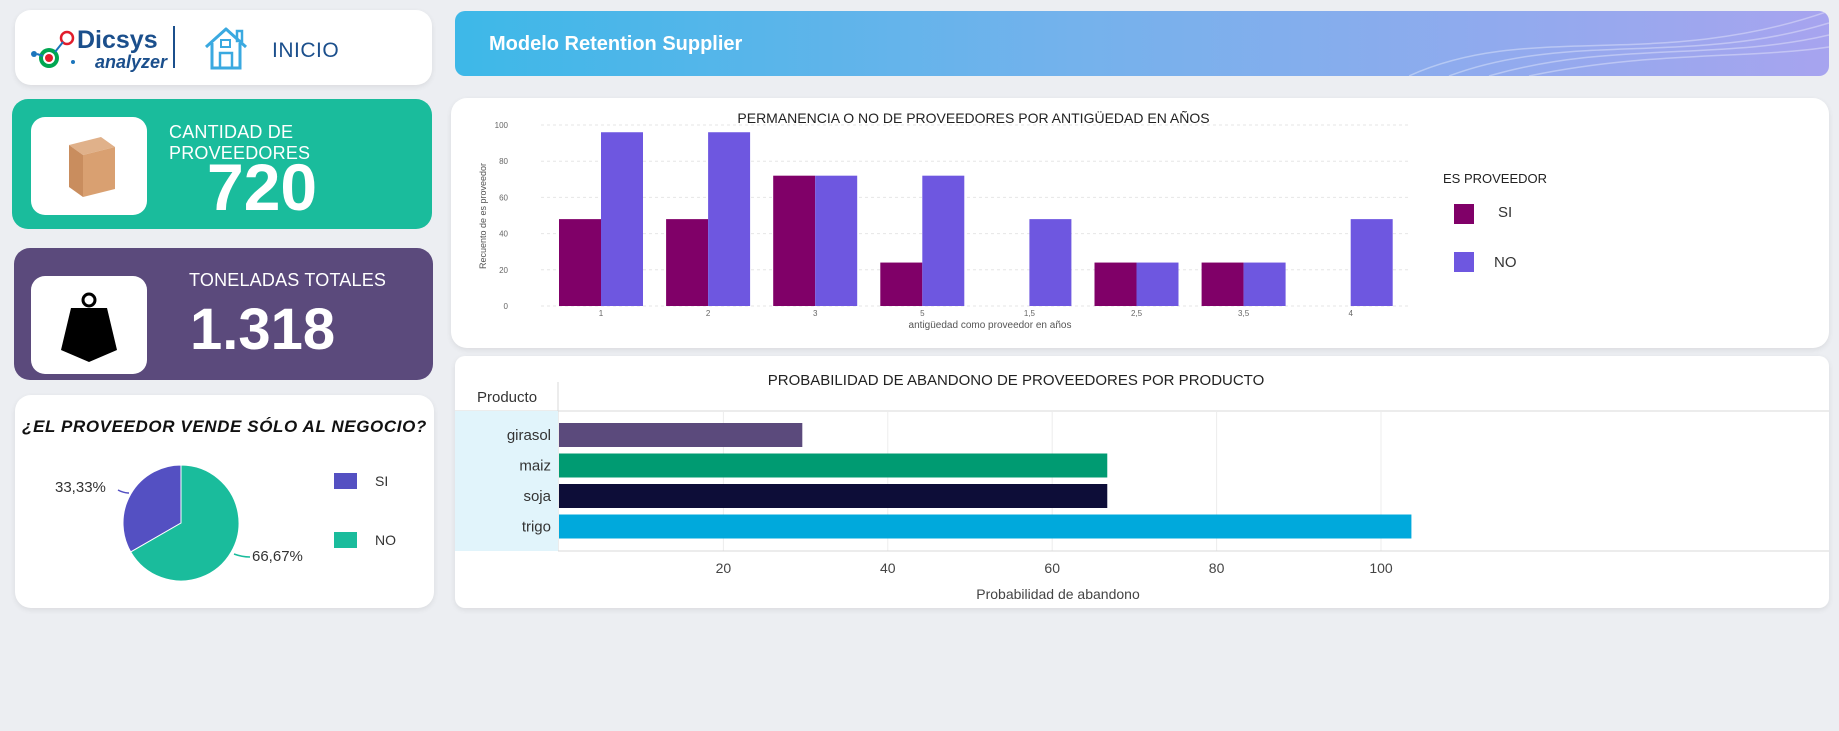 This screenshot has height=731, width=1839. I want to click on home-icon, so click(226, 48).